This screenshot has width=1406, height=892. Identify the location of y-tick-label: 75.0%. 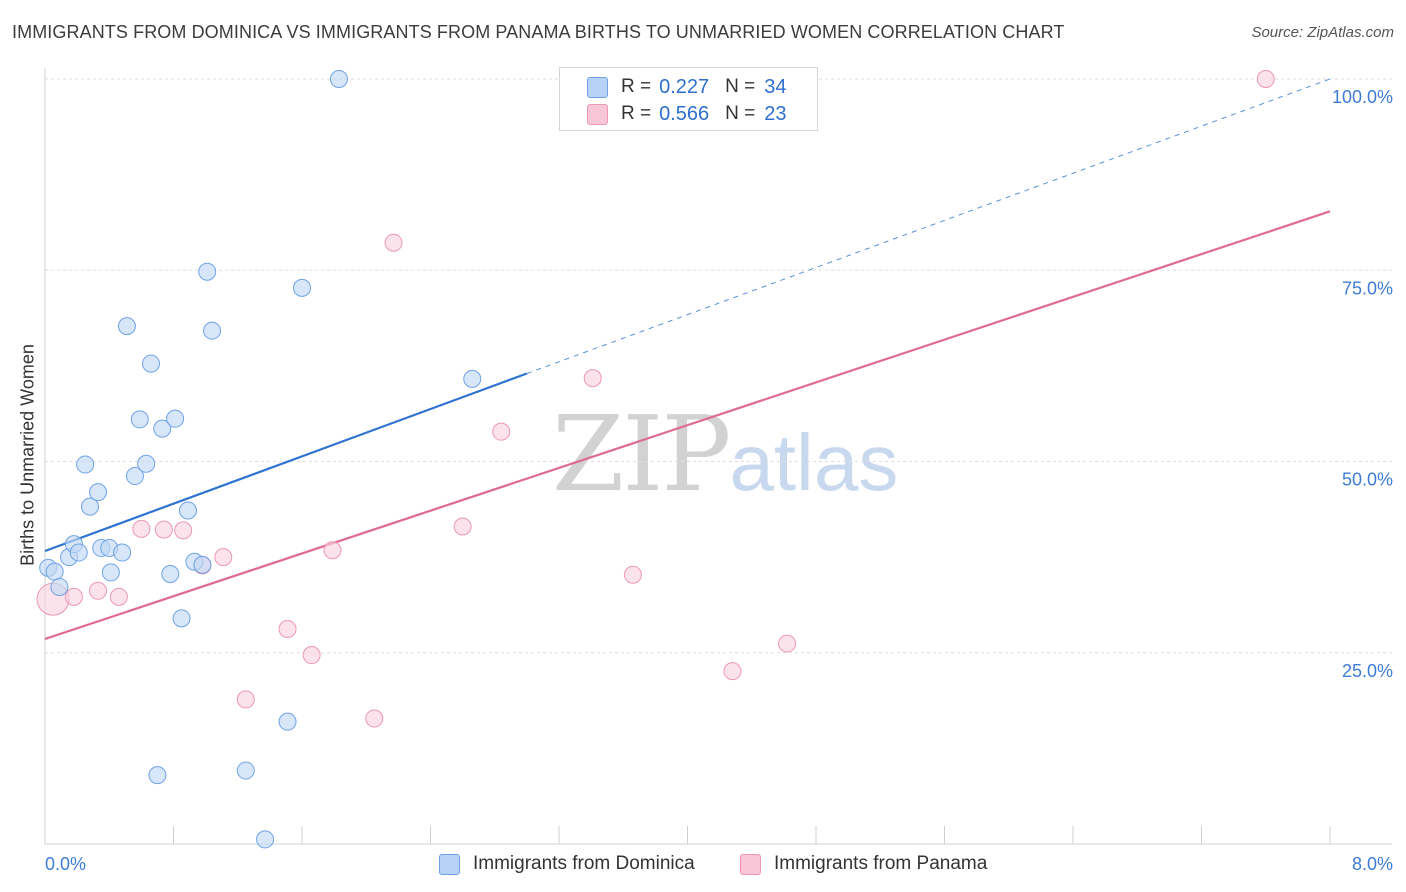
(1367, 288).